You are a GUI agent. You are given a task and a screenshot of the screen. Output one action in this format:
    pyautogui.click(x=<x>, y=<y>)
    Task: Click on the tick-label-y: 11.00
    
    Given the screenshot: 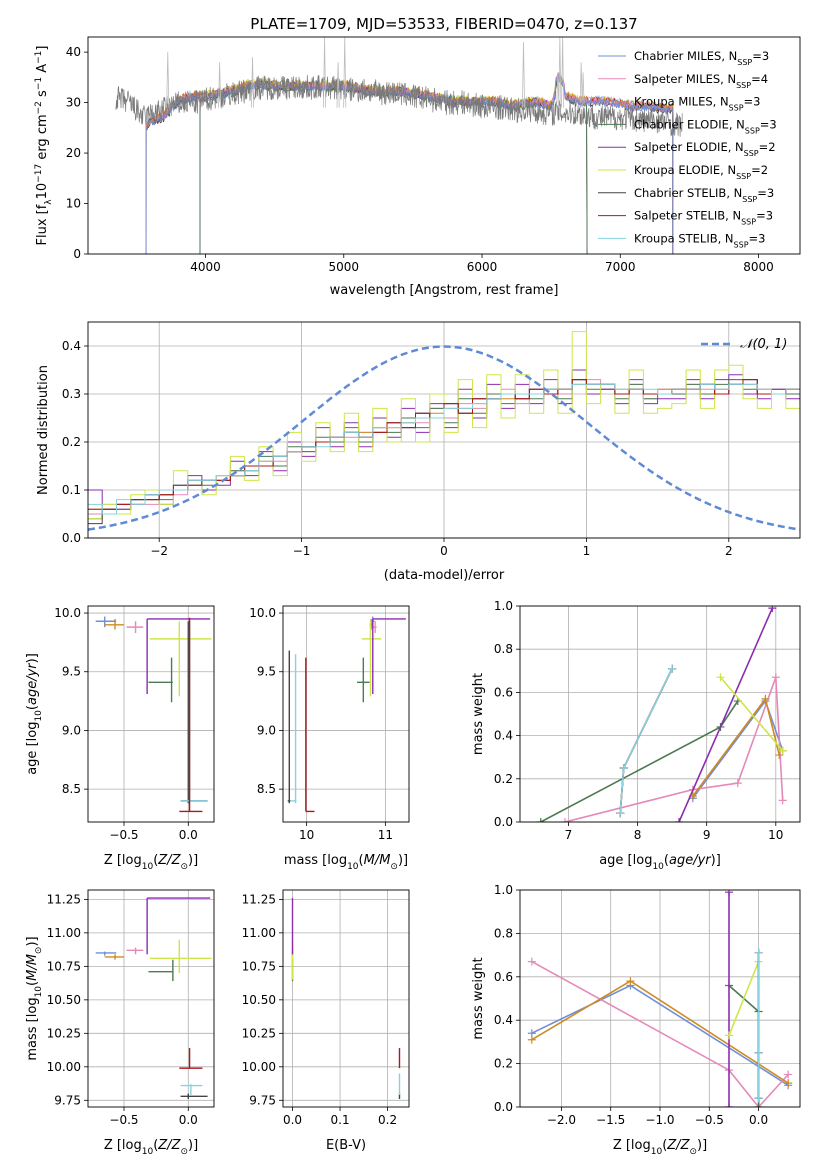 What is the action you would take?
    pyautogui.click(x=64, y=933)
    